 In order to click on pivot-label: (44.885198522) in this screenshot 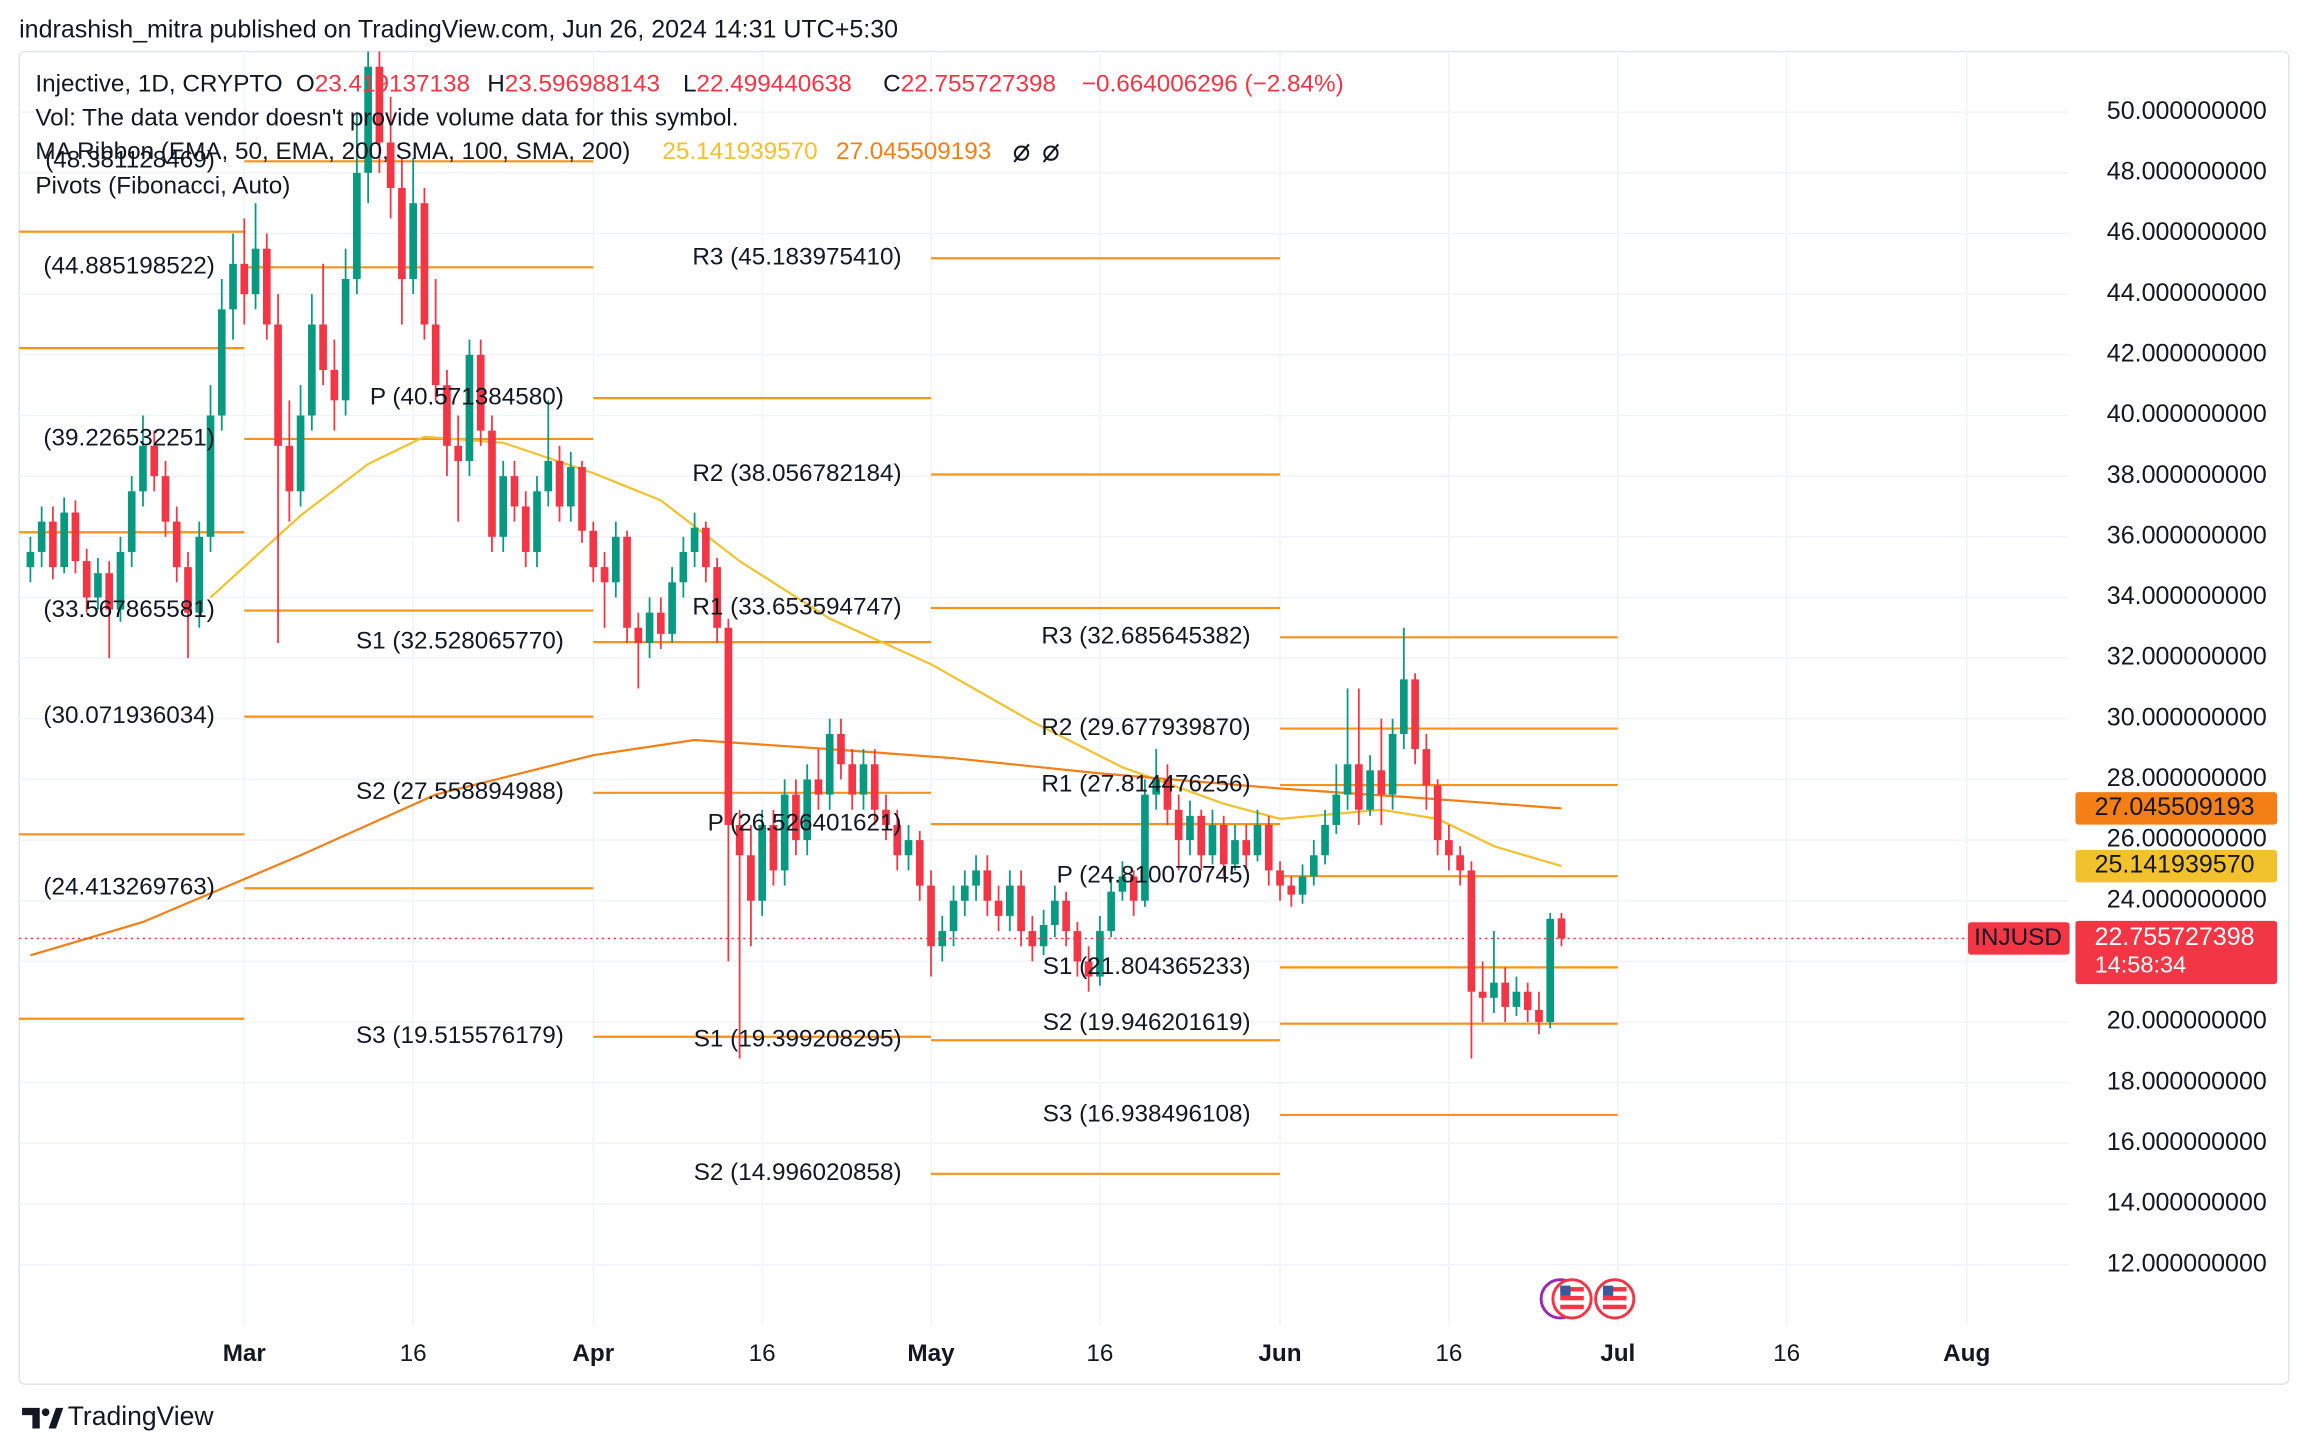, I will do `click(128, 266)`.